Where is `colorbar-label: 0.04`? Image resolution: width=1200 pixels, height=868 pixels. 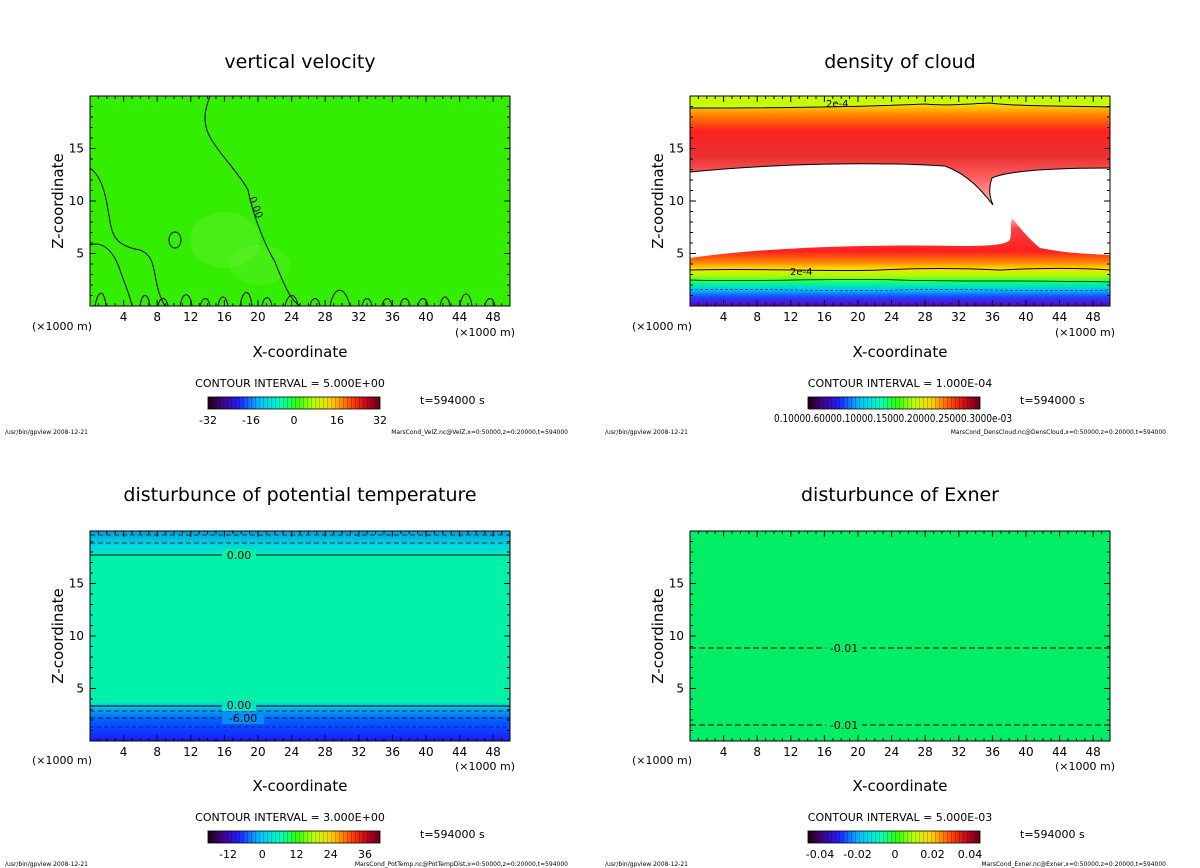
colorbar-label: 0.04 is located at coordinates (970, 854).